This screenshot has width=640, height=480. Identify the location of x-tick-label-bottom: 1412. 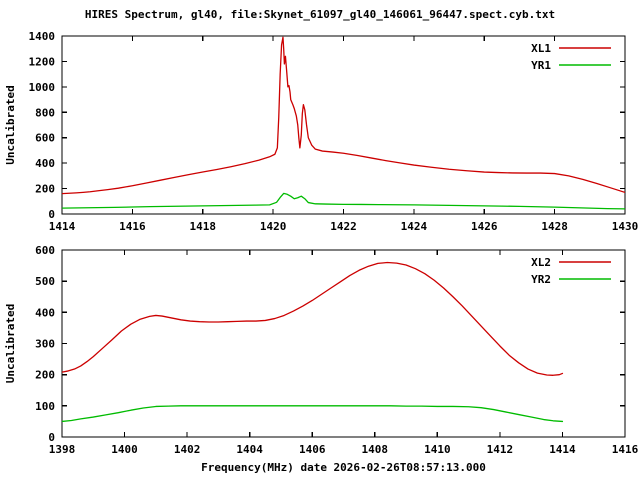
(500, 449).